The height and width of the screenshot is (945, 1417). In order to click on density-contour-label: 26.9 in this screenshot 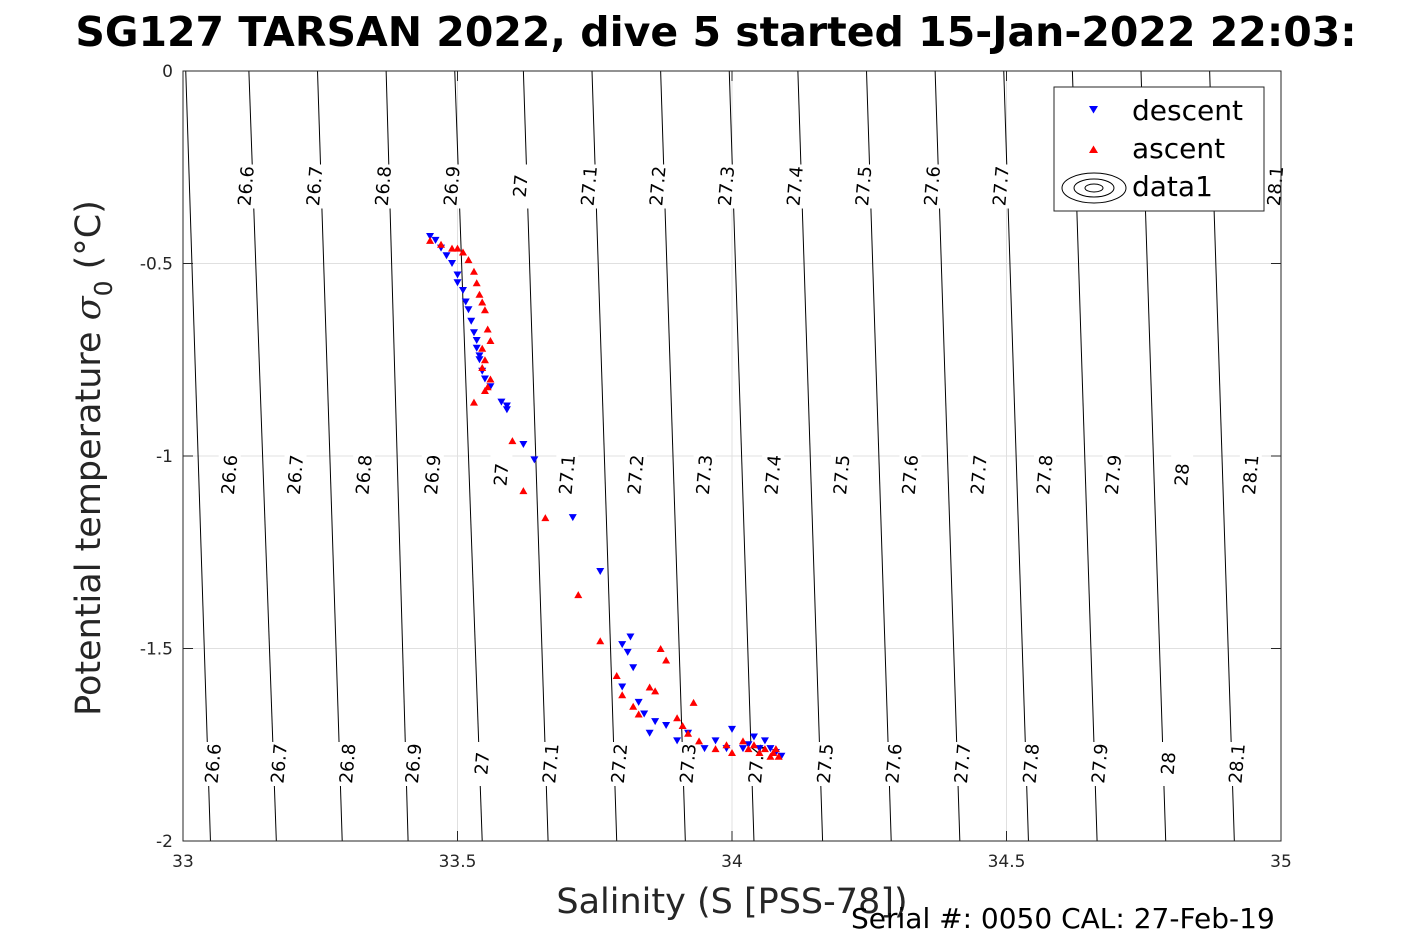, I will do `click(414, 764)`.